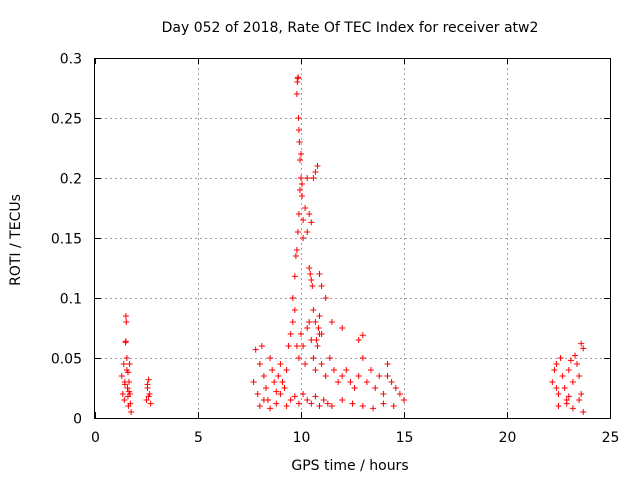  What do you see at coordinates (71, 180) in the screenshot?
I see `y-tick-label: 0.2` at bounding box center [71, 180].